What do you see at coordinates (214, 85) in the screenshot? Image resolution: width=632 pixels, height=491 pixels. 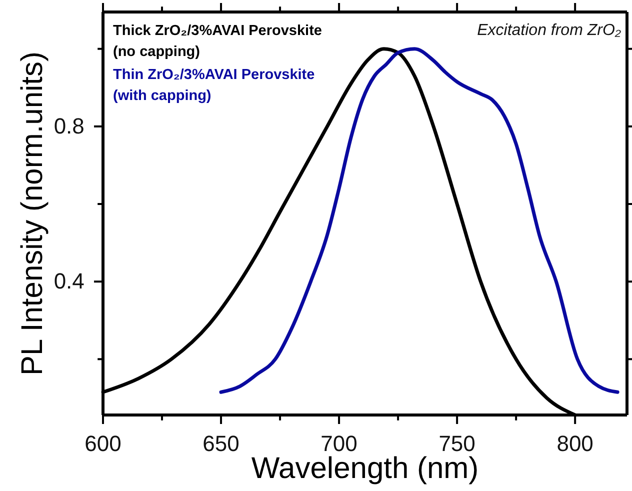 I see `text: Thin ZrO₂/3%AVAI Perovskite (with capping)` at bounding box center [214, 85].